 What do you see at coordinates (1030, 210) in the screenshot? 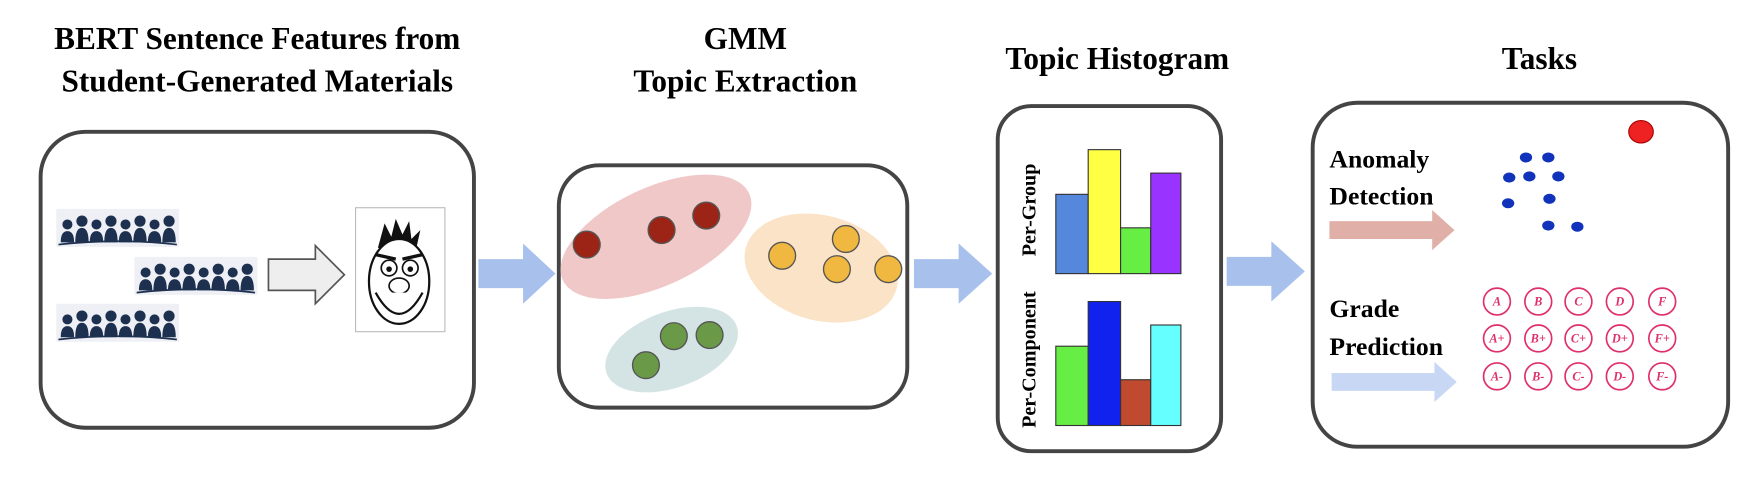
I see `histogram-label: Per-Group` at bounding box center [1030, 210].